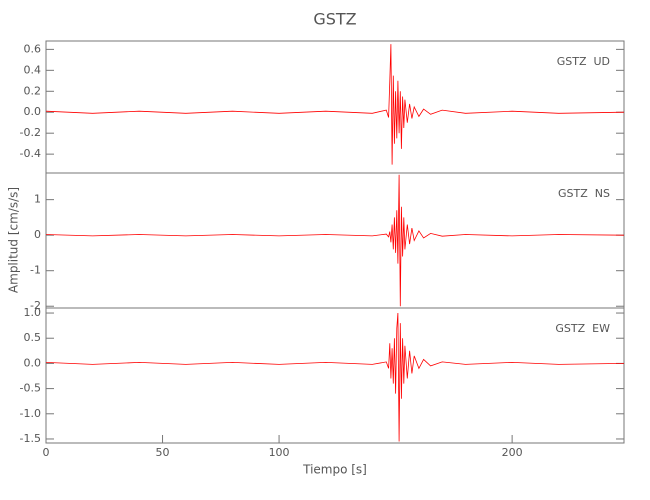  I want to click on x-tick-label: 100, so click(279, 452).